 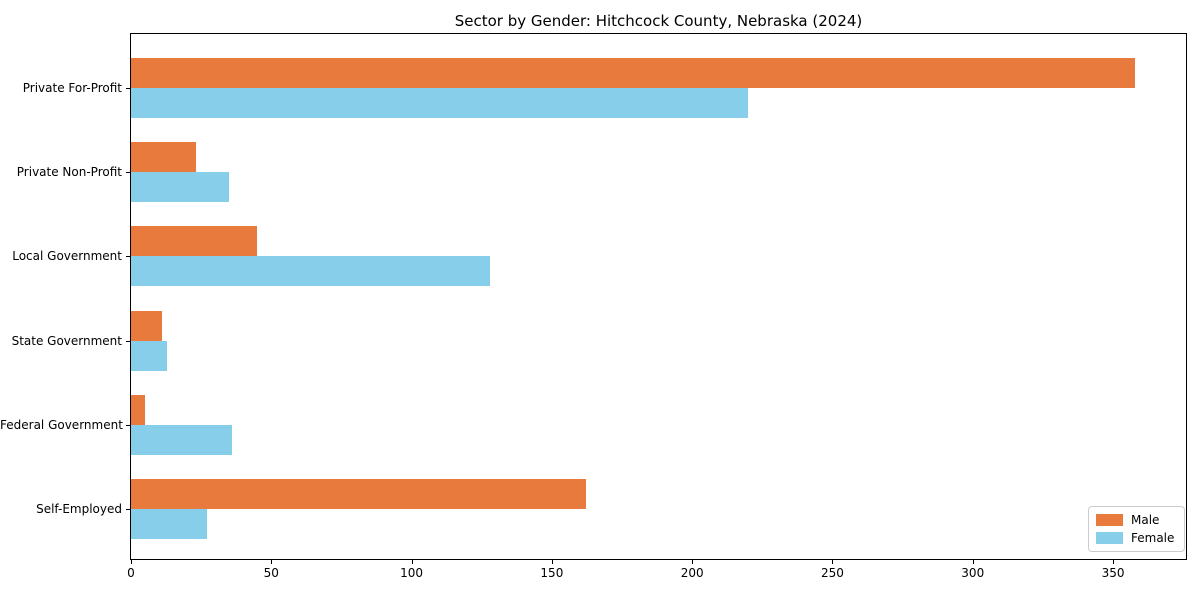 What do you see at coordinates (131, 573) in the screenshot?
I see `x-axis-label: 0` at bounding box center [131, 573].